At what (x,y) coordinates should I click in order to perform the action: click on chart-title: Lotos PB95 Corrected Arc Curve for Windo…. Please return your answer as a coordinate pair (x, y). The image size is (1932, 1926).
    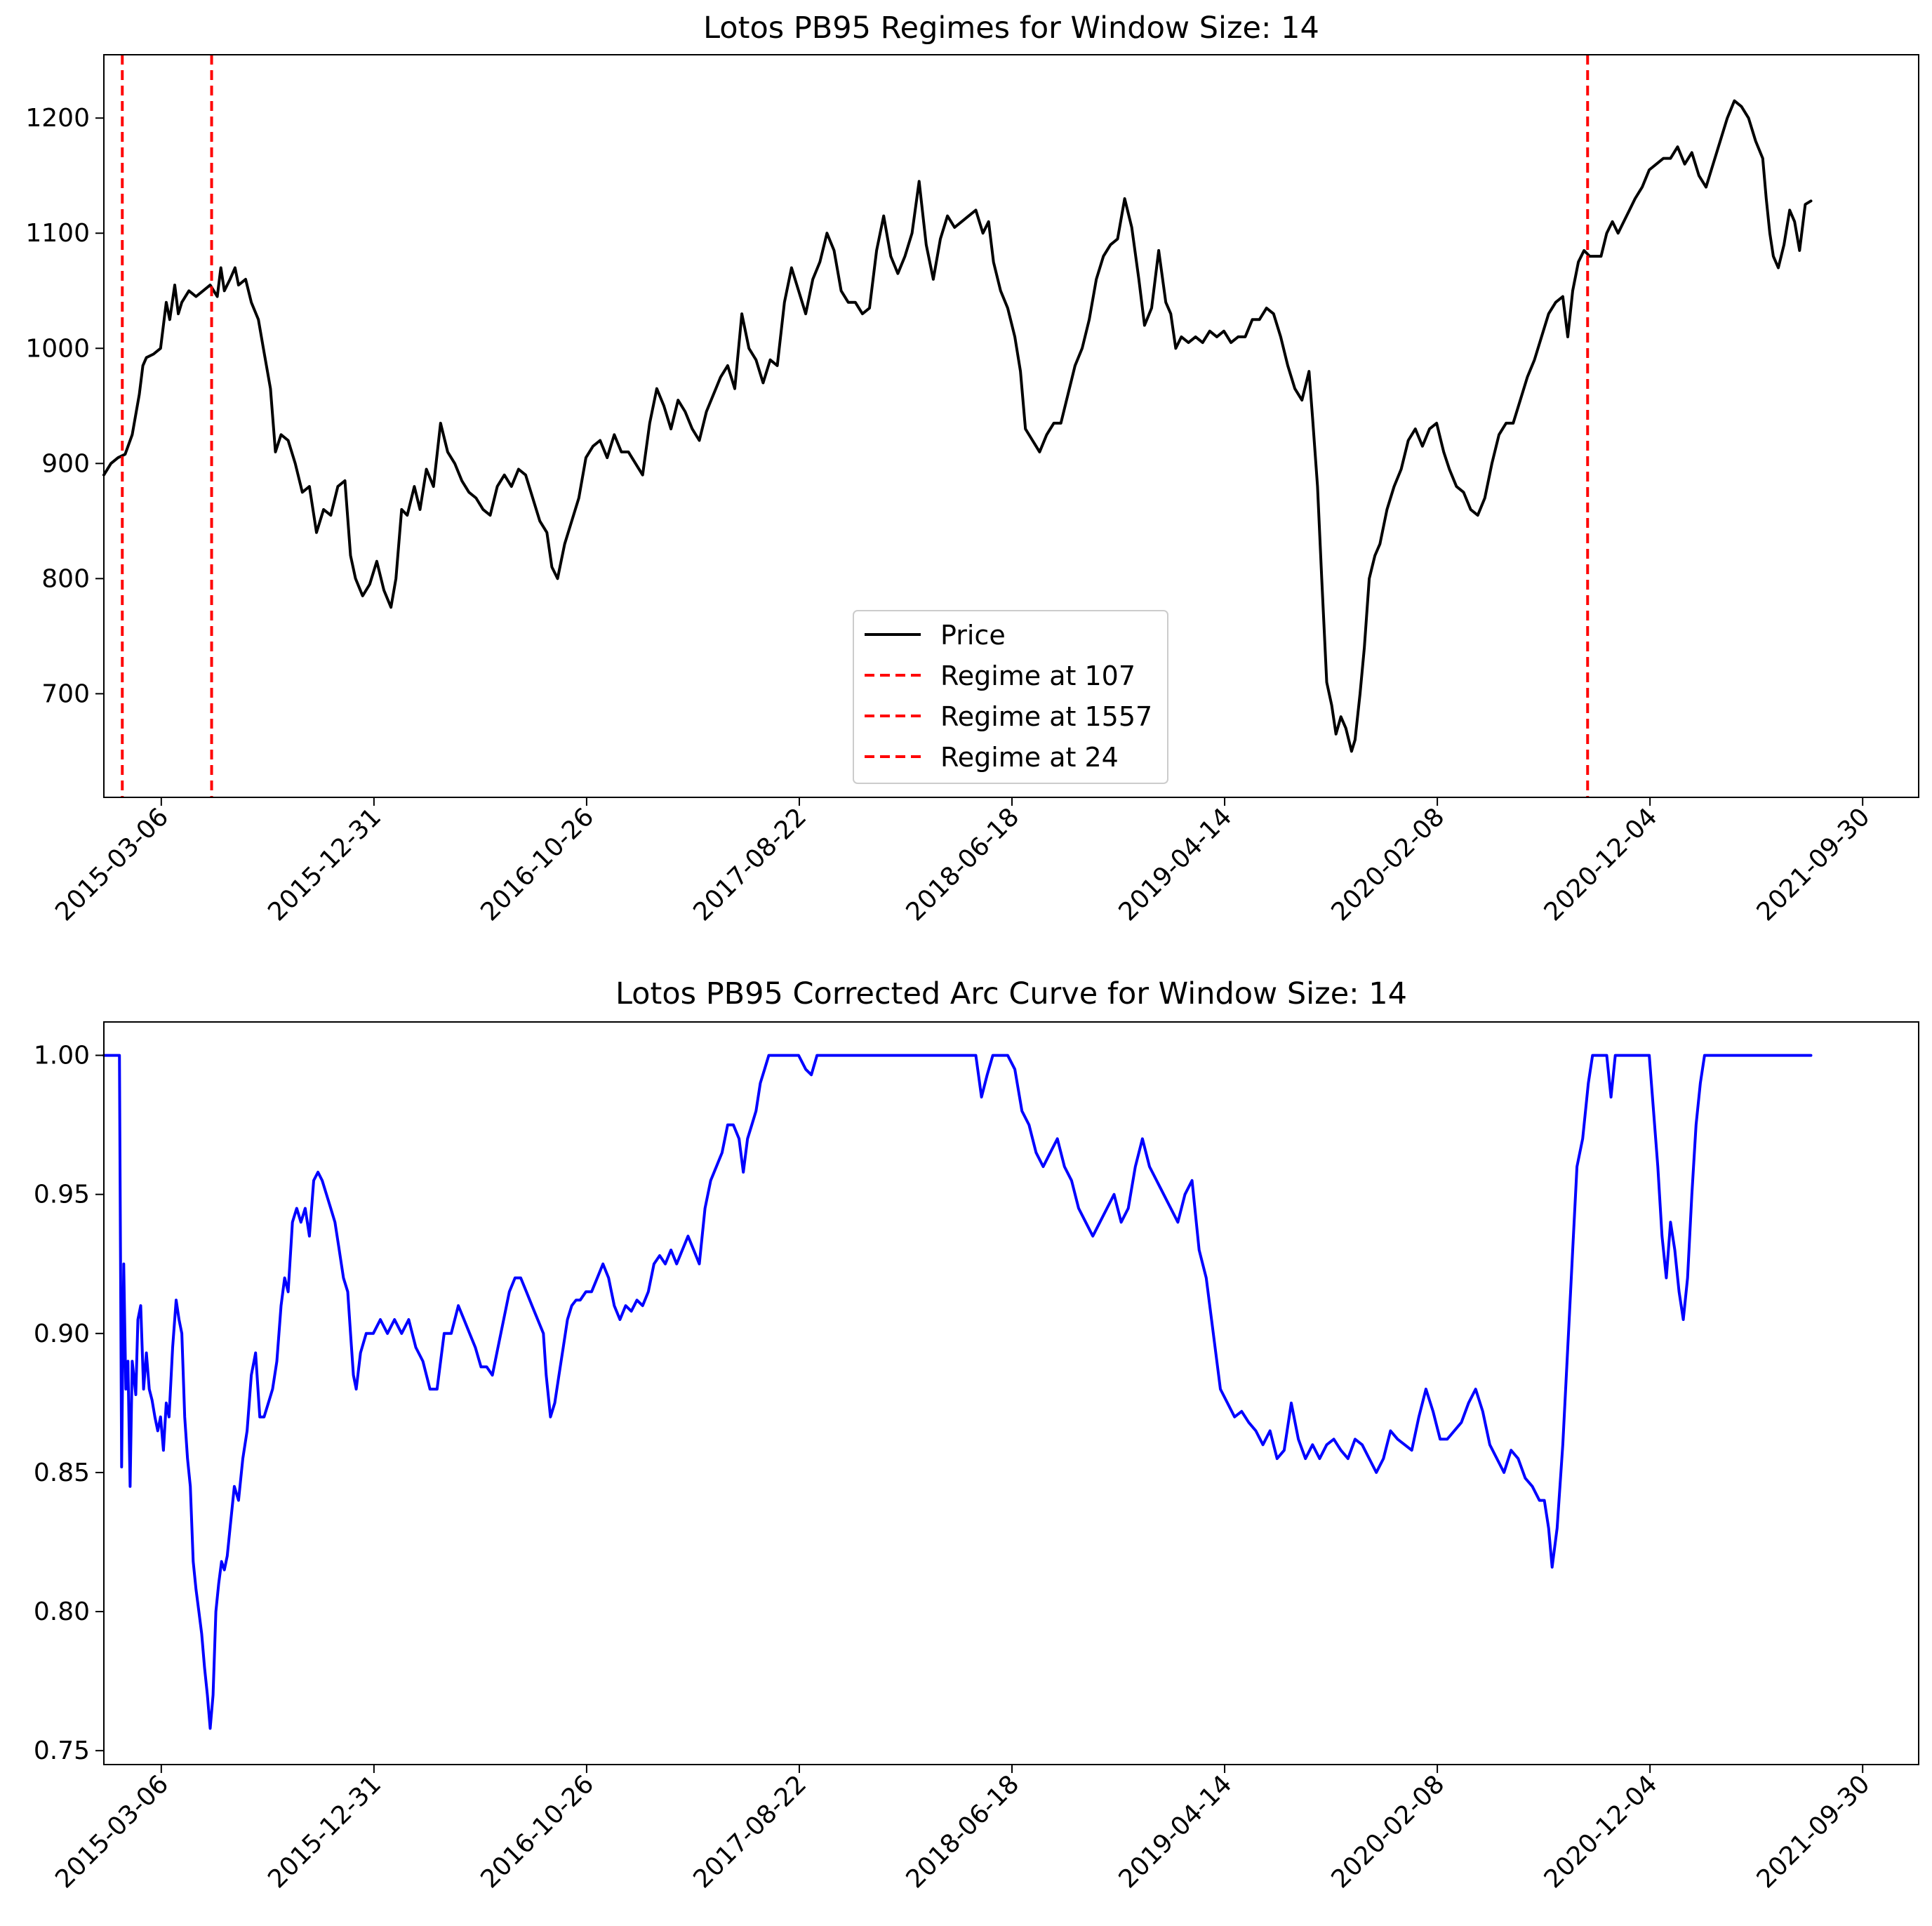
    Looking at the image, I should click on (1011, 994).